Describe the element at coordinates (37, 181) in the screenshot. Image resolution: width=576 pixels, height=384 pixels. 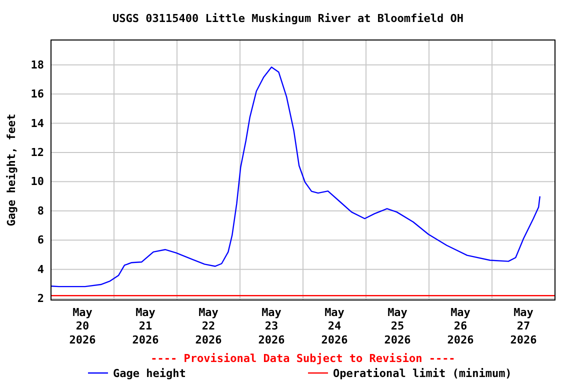
I see `y-tick-label: 10` at that location.